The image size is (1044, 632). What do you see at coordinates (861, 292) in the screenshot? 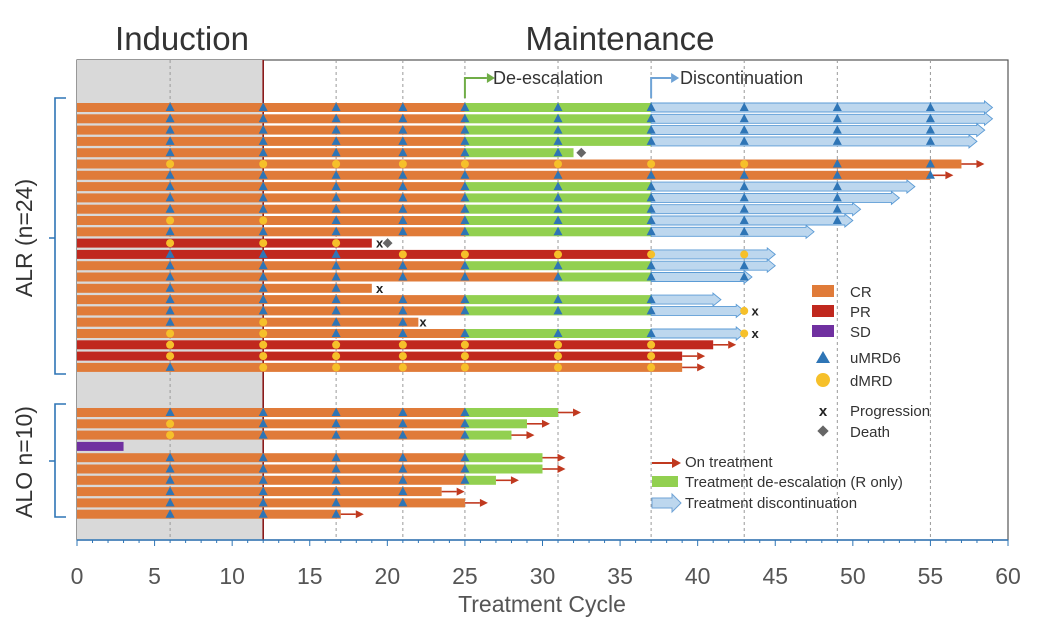
I see `legend-label-cr: CR` at bounding box center [861, 292].